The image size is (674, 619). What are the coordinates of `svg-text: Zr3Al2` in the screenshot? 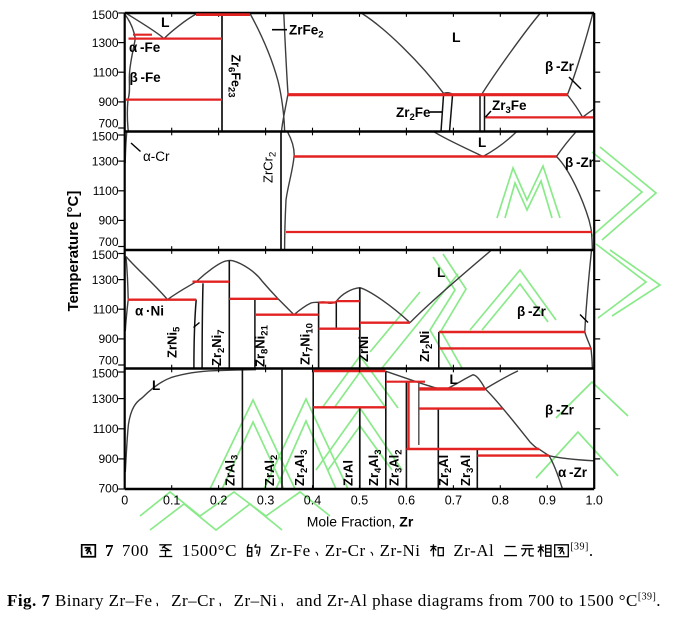 It's located at (396, 467).